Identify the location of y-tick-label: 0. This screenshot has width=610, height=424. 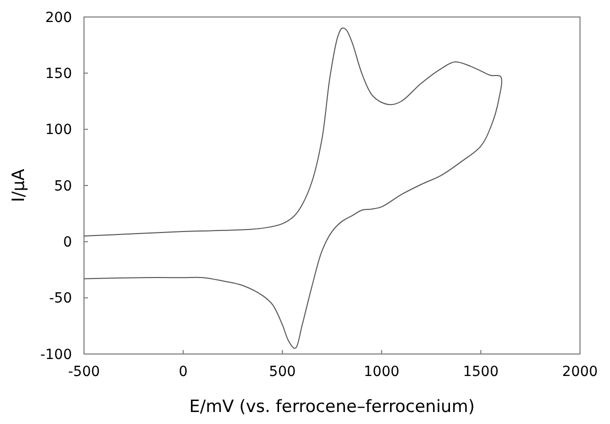
(67, 242).